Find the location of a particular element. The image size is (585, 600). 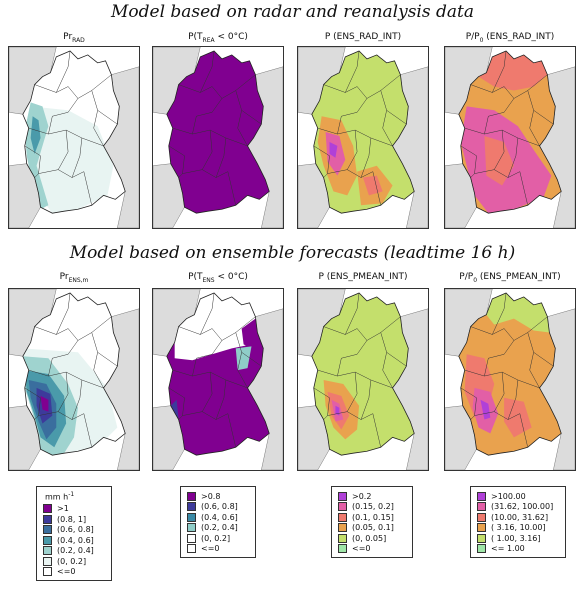

map-ratio-ens-rad-int is located at coordinates (510, 137).